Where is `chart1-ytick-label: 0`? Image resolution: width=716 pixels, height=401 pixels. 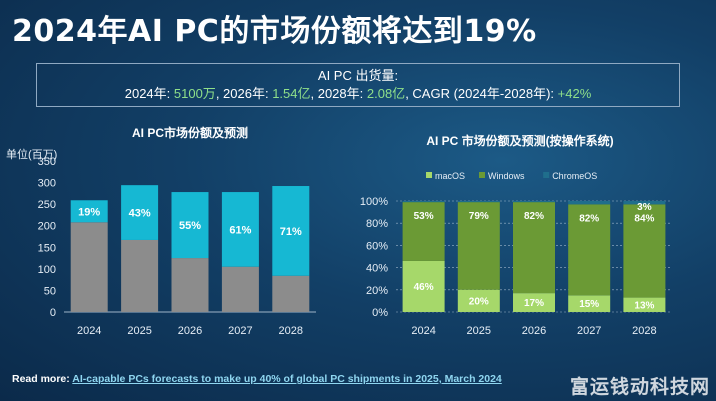 chart1-ytick-label: 0 is located at coordinates (53, 313).